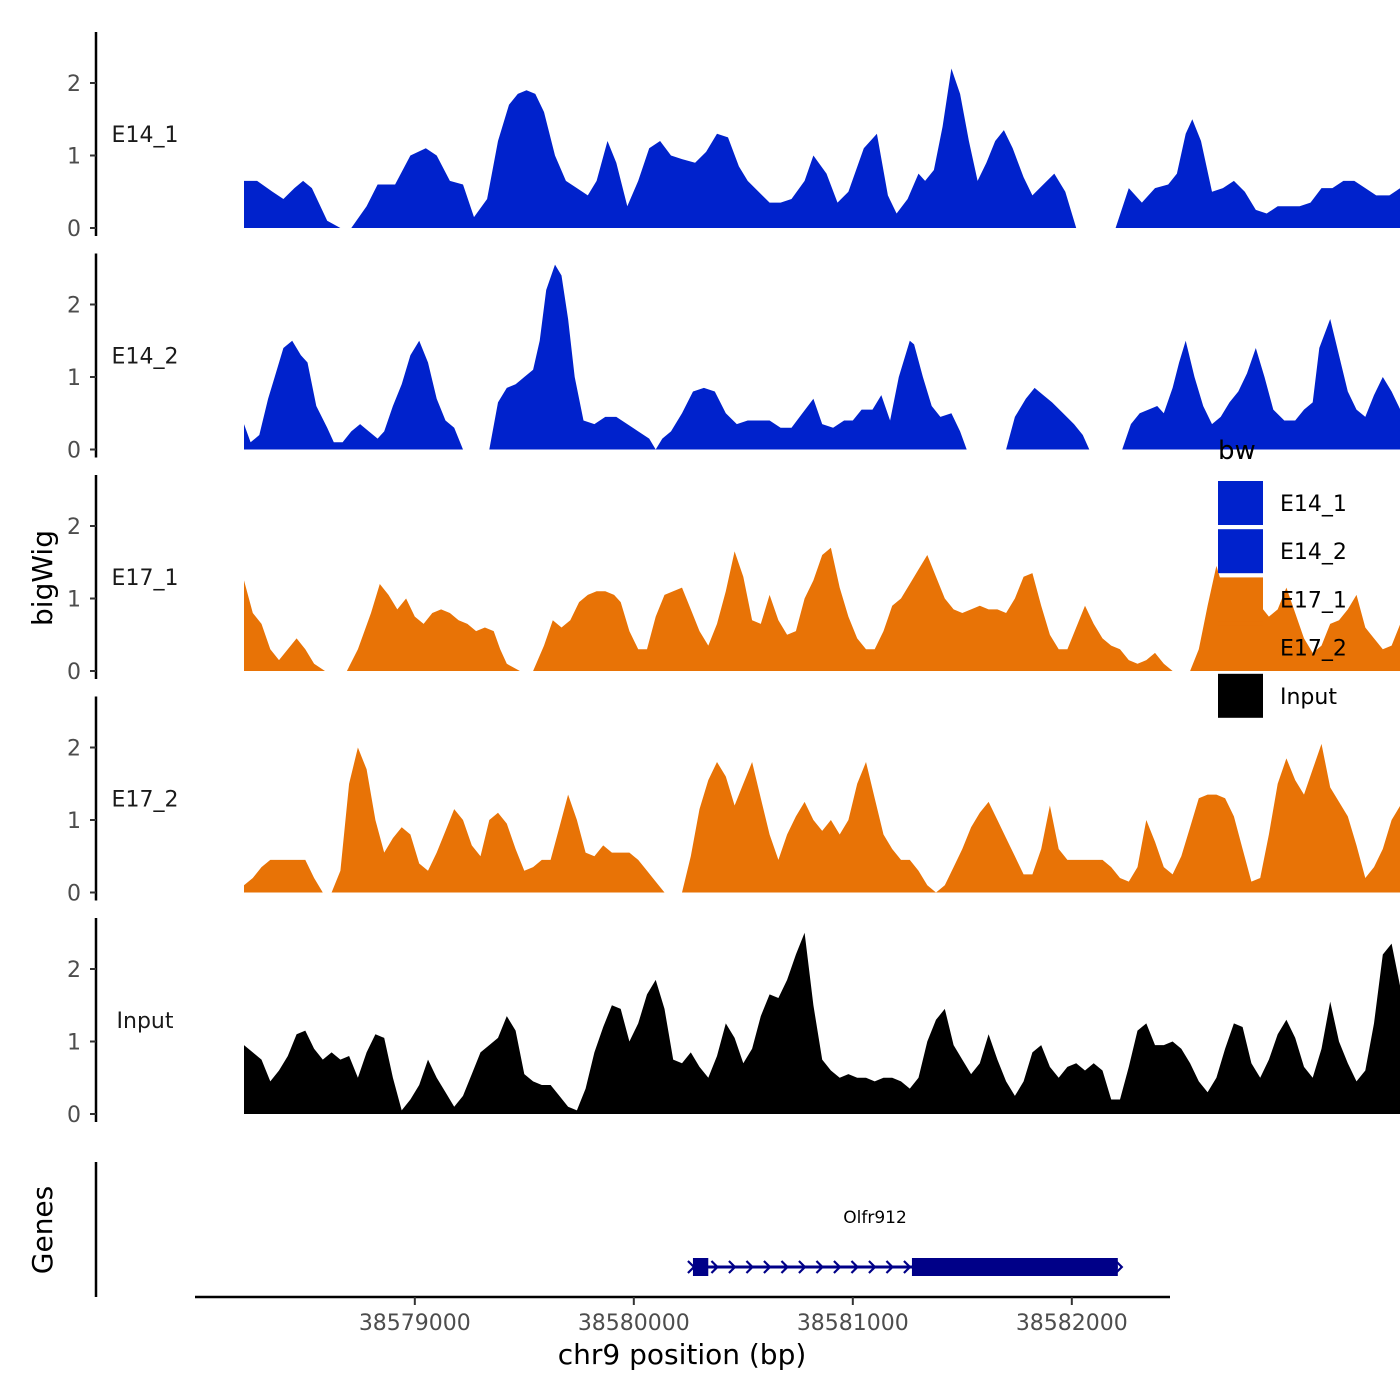  I want to click on gene-model-olfr912, so click(905, 1267).